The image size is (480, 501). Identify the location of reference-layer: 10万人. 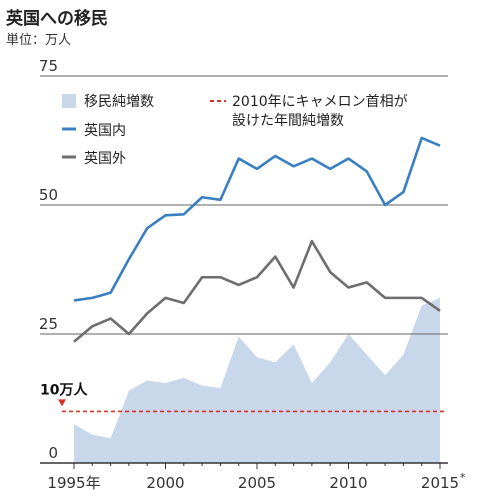
(243, 397).